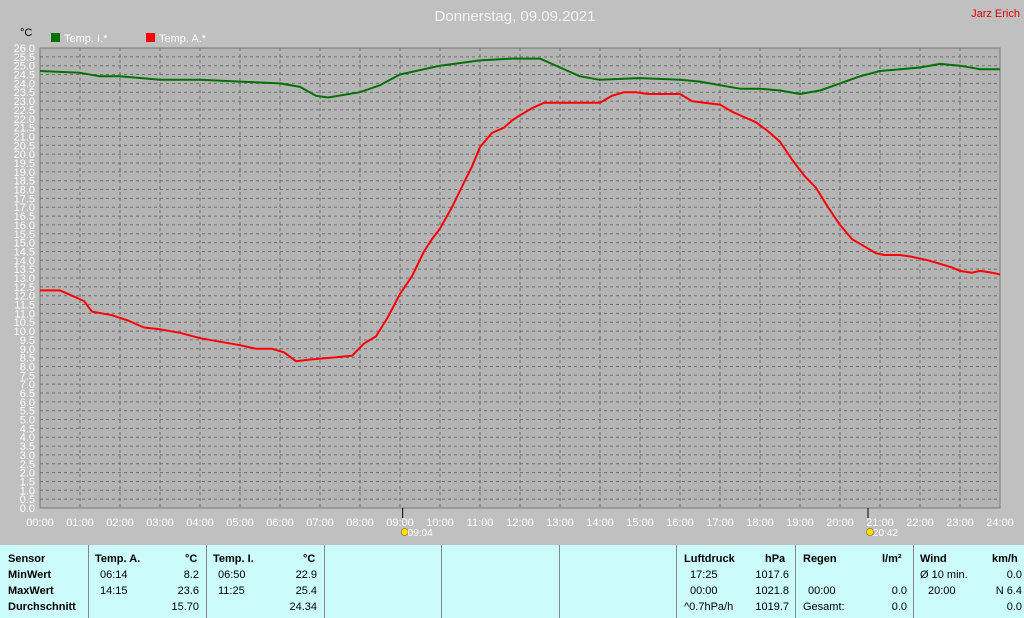 This screenshot has height=618, width=1024. Describe the element at coordinates (24, 129) in the screenshot. I see `y-tick-label: 21.5` at that location.